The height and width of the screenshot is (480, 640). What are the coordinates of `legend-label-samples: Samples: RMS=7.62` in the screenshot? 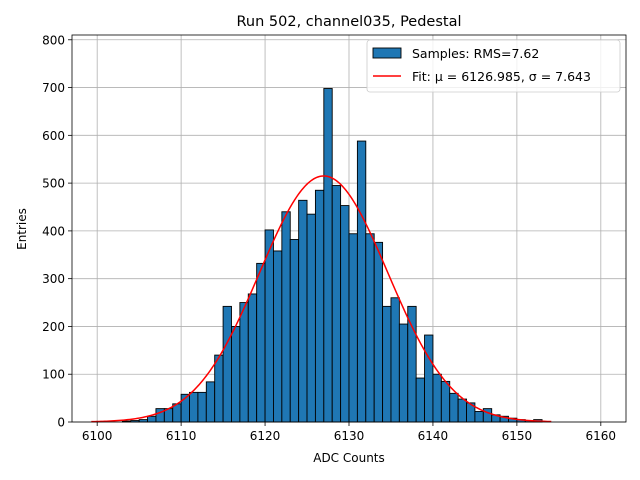 It's located at (475, 53).